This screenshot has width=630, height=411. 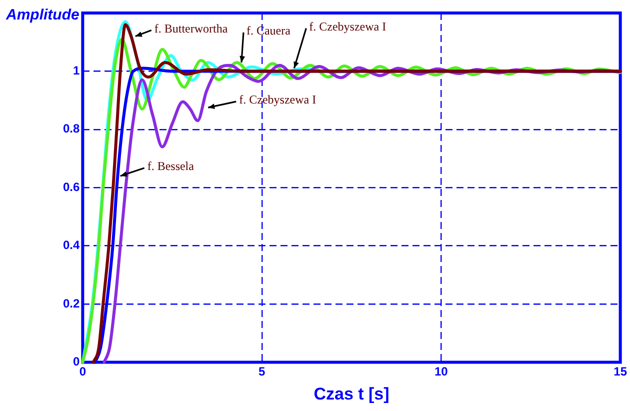 I want to click on y-tick-label: 0.4, so click(x=71, y=245).